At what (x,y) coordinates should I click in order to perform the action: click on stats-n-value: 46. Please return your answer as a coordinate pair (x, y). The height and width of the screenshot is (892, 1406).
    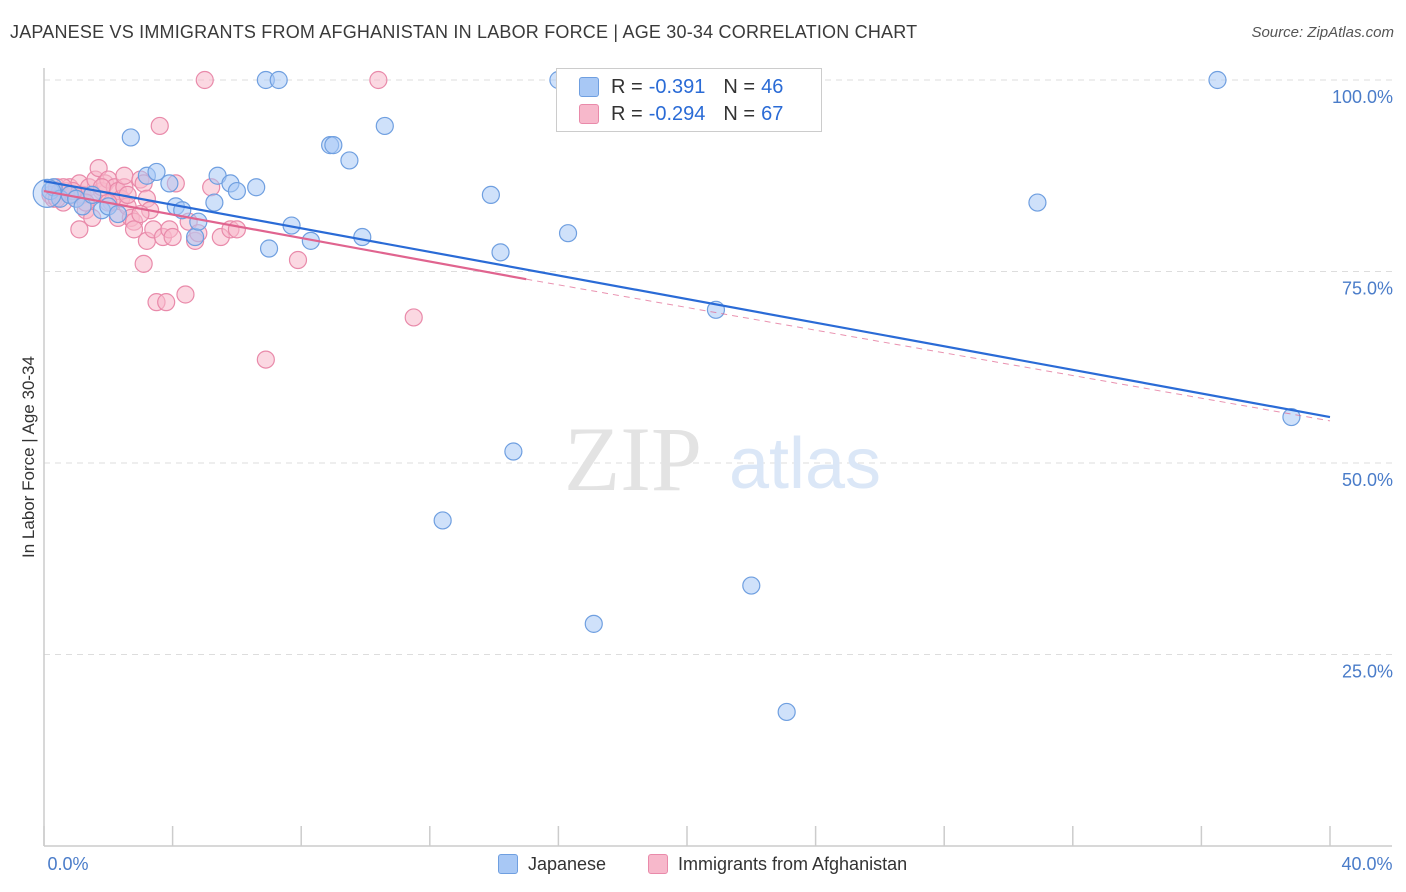
    Looking at the image, I should click on (772, 86).